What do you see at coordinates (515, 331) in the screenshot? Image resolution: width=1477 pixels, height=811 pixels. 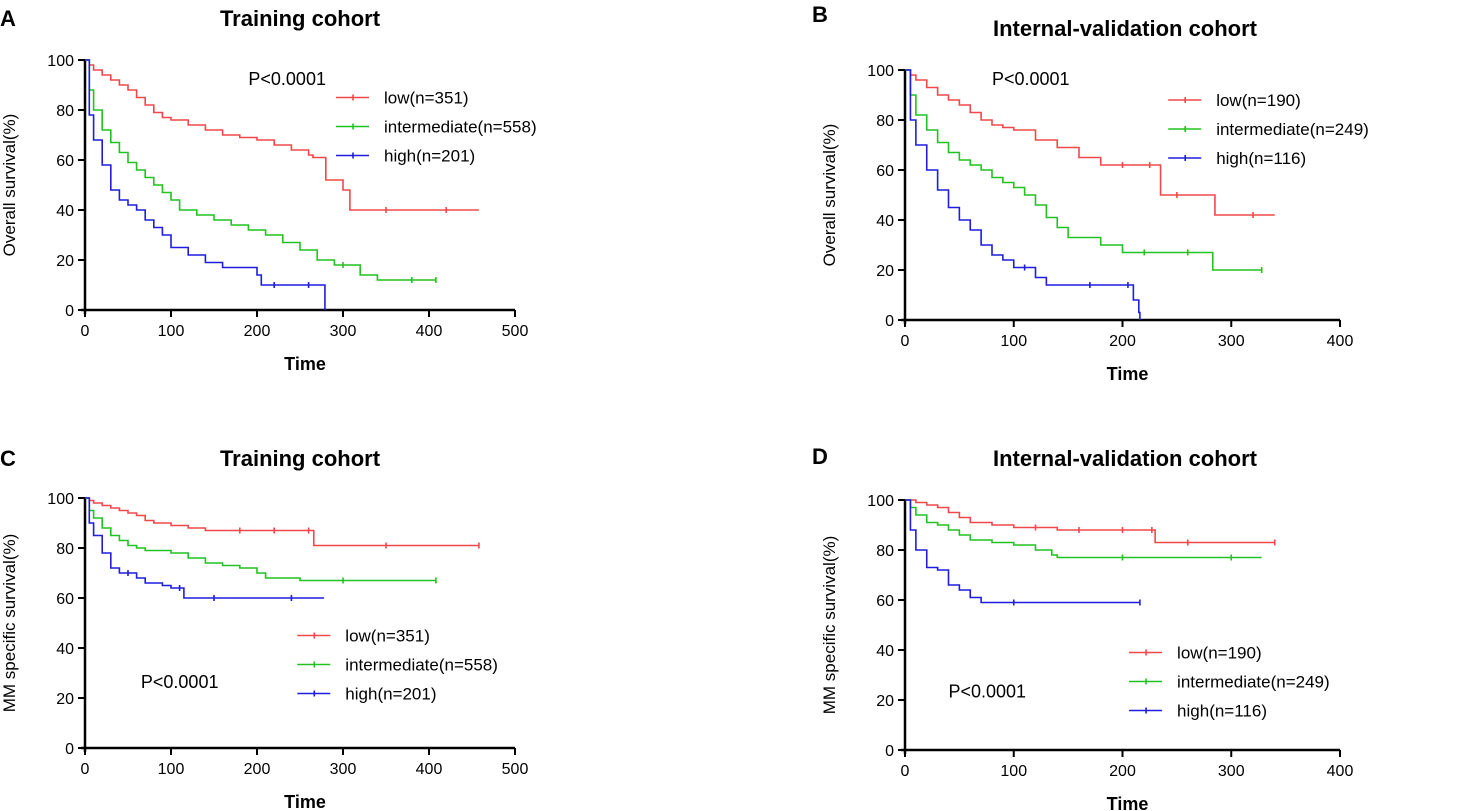 I see `x-tick-label: 500` at bounding box center [515, 331].